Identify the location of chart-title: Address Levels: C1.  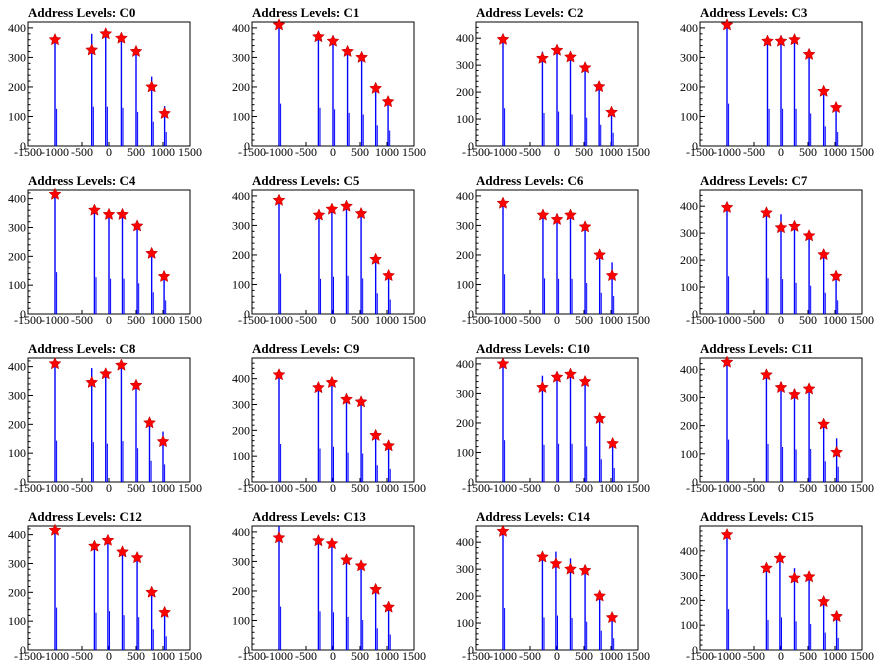
(306, 12).